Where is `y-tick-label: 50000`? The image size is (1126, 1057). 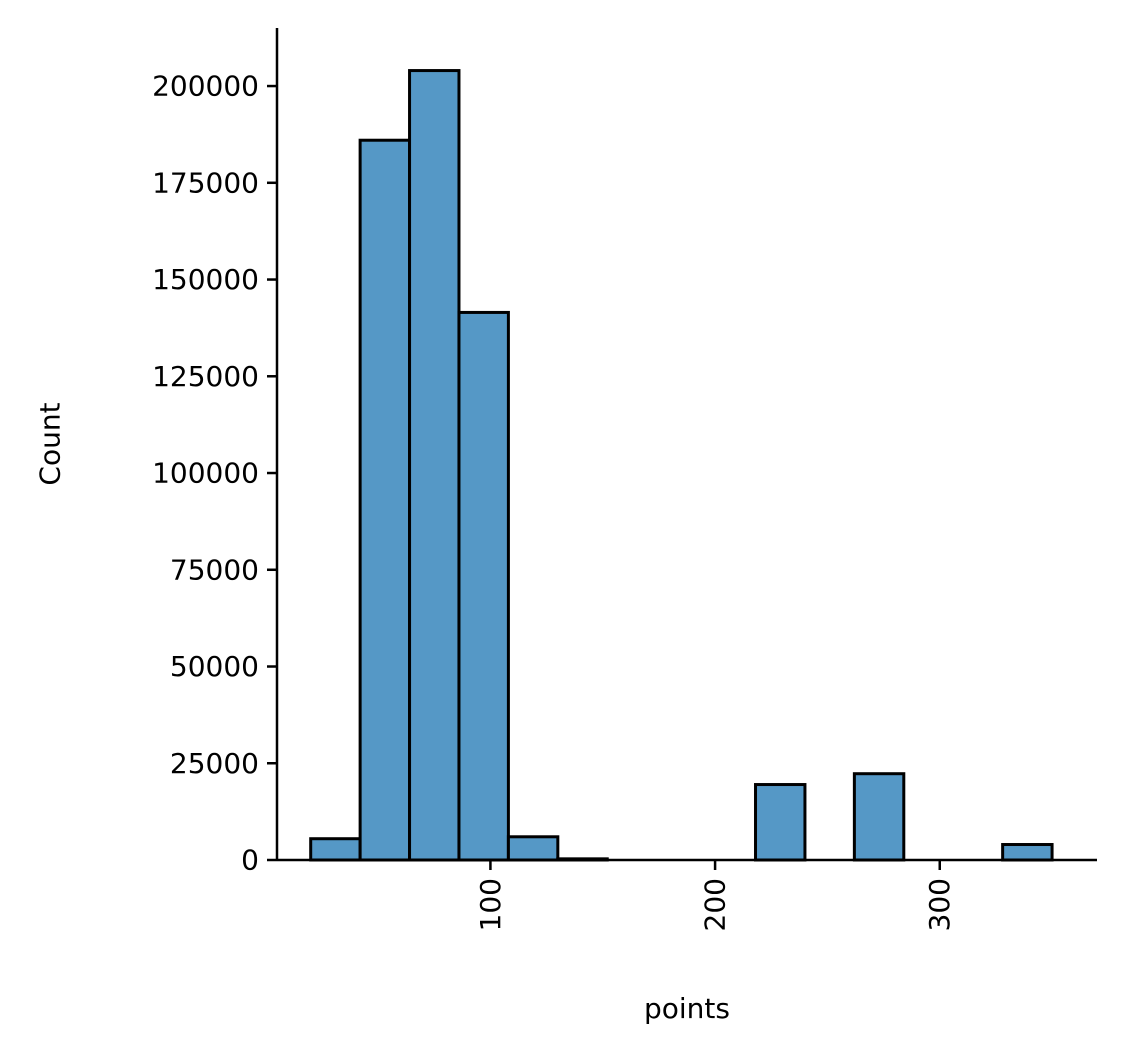 y-tick-label: 50000 is located at coordinates (214, 666).